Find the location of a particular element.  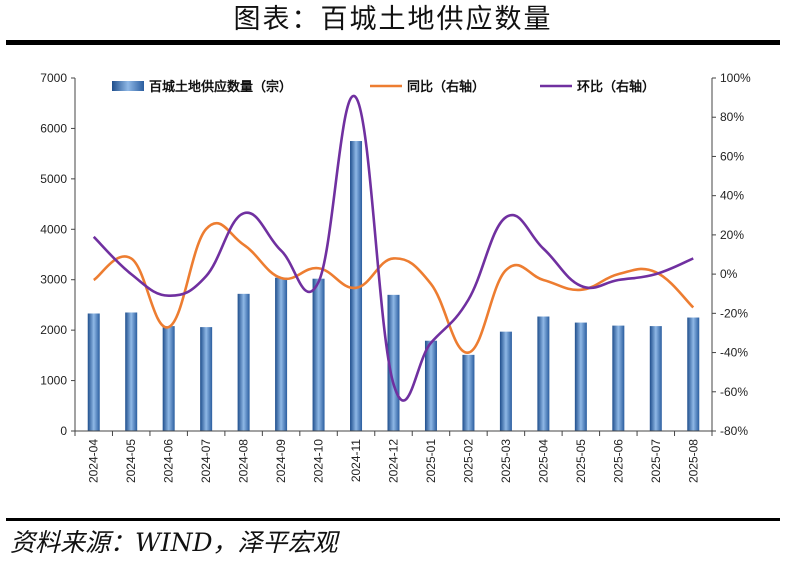

source-note: 资料来源：WIND，泽平宏观 is located at coordinates (174, 542).